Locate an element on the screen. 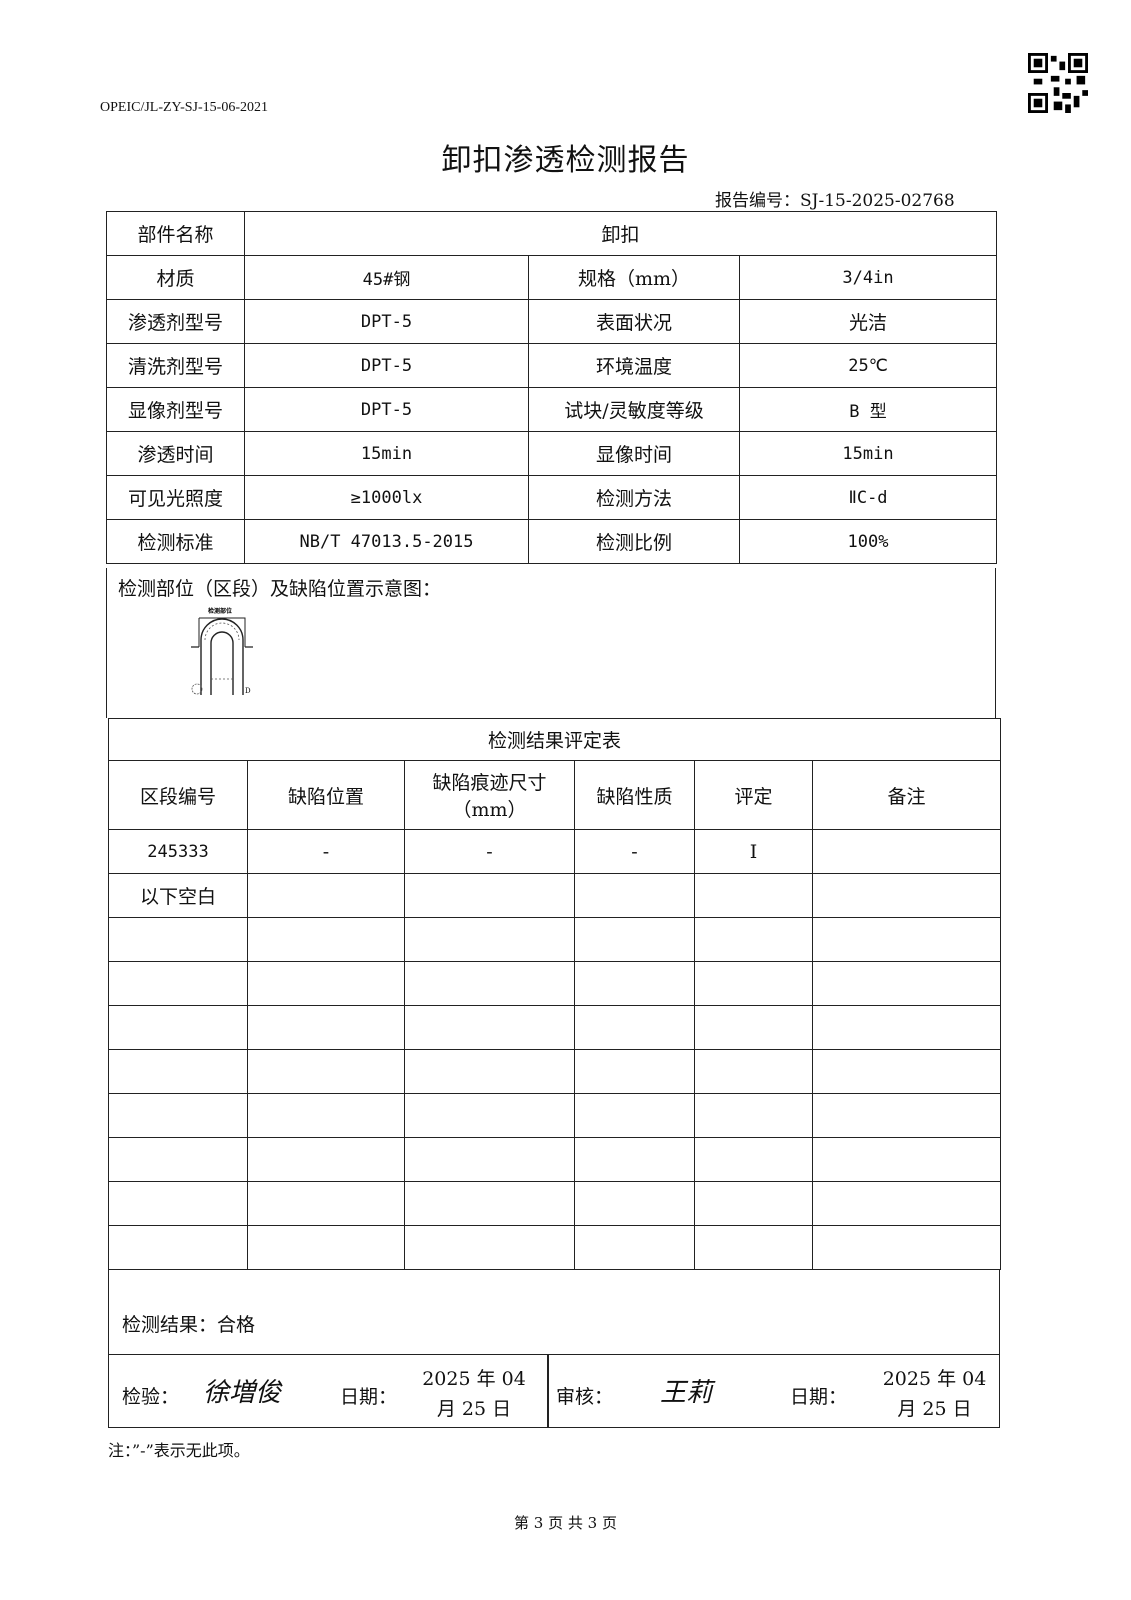  shackle-diagram: 检测部位 D is located at coordinates (222, 651).